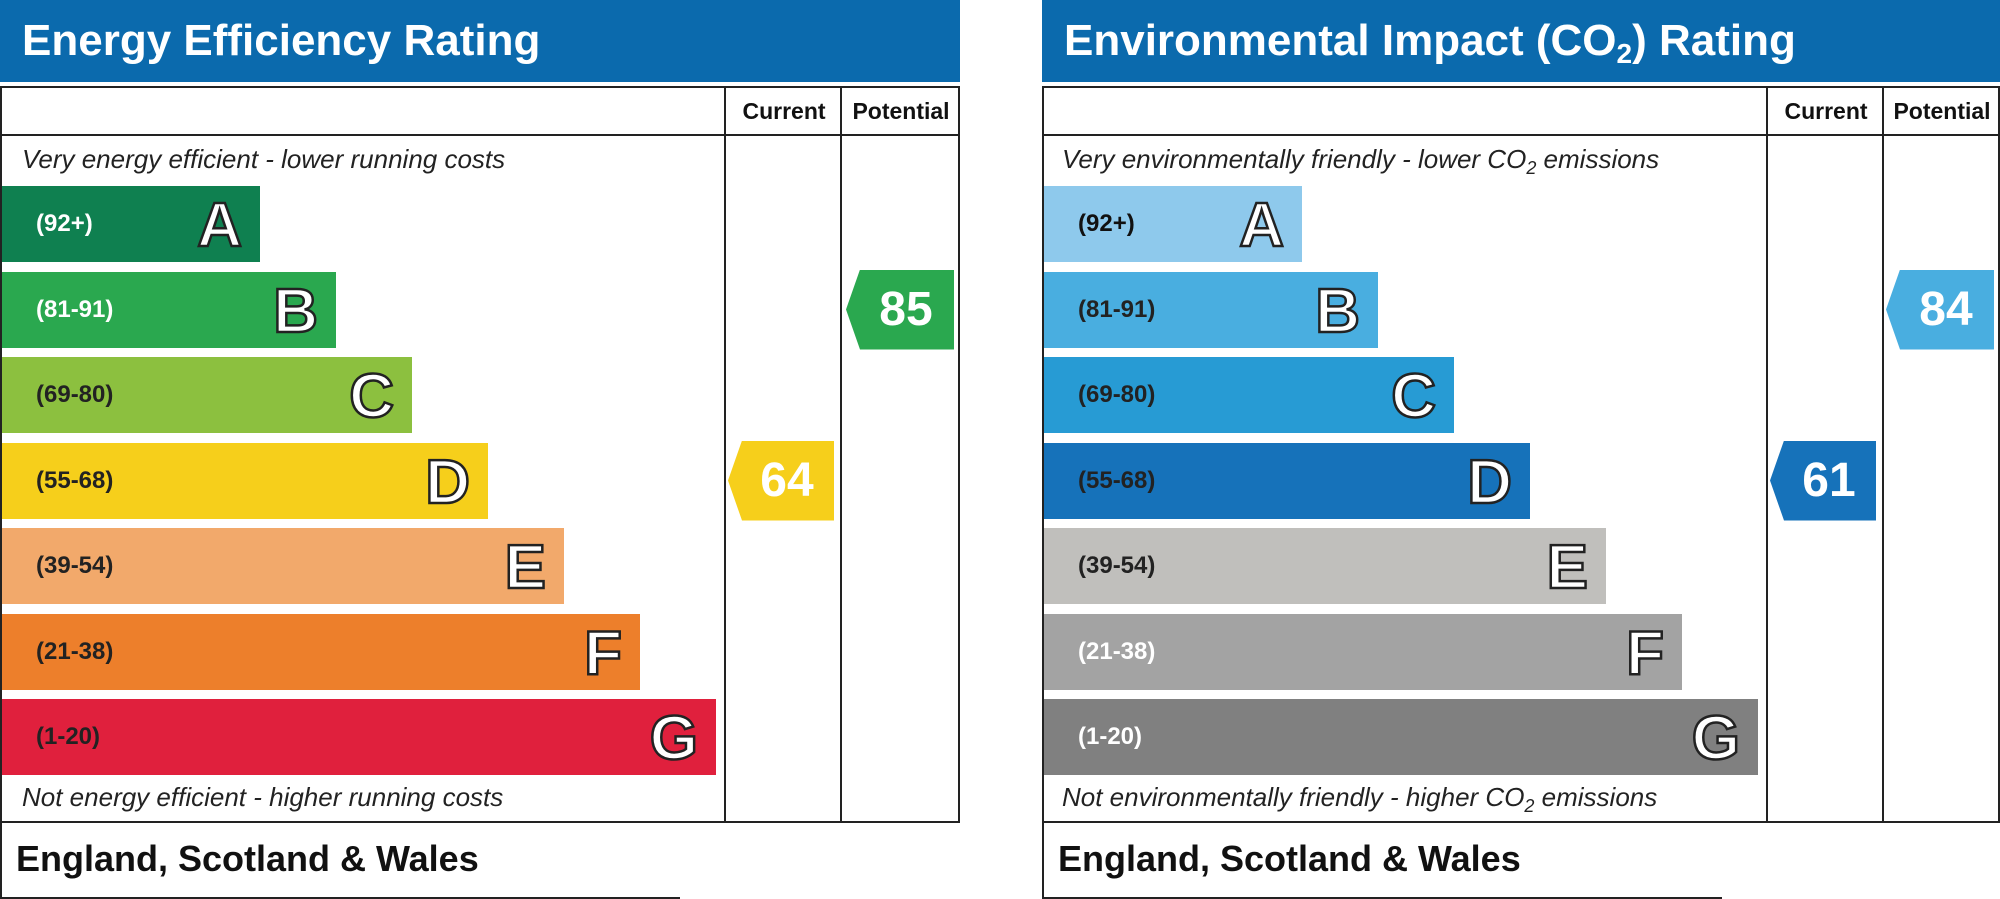 The height and width of the screenshot is (899, 2000). Describe the element at coordinates (1531, 168) in the screenshot. I see `top-caption-subscript: 2` at that location.